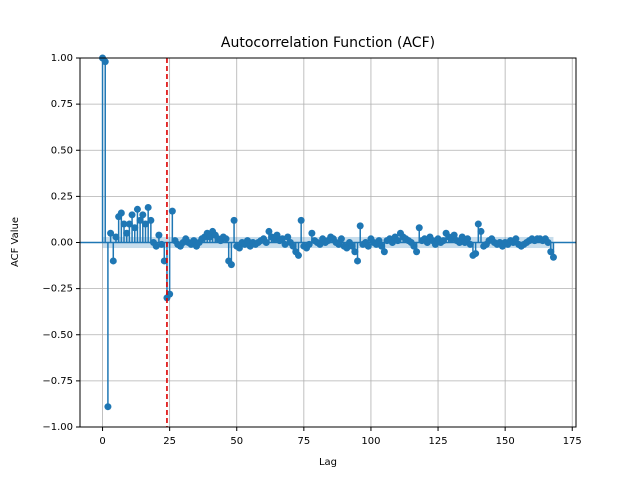  What do you see at coordinates (62, 58) in the screenshot?
I see `y-tick-label: 1.00` at bounding box center [62, 58].